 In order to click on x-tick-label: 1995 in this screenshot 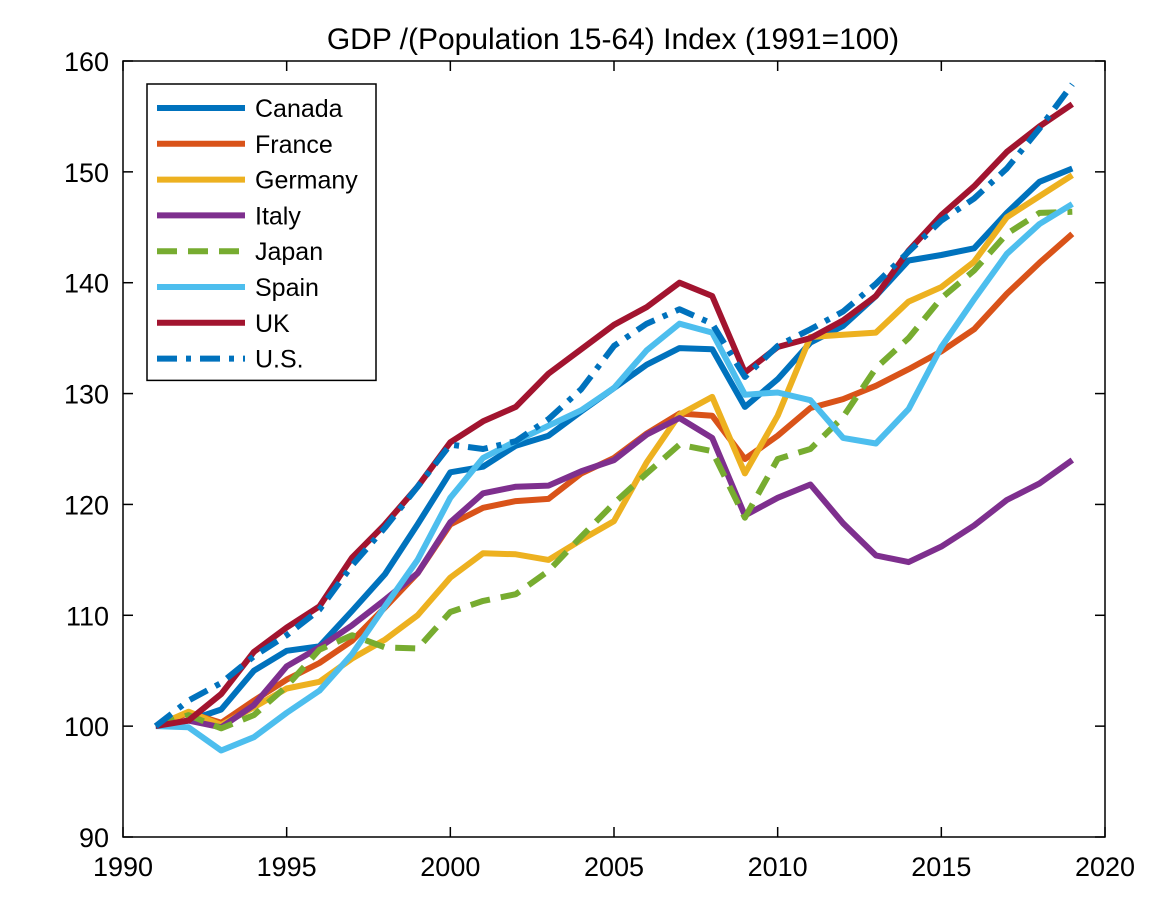, I will do `click(287, 867)`.